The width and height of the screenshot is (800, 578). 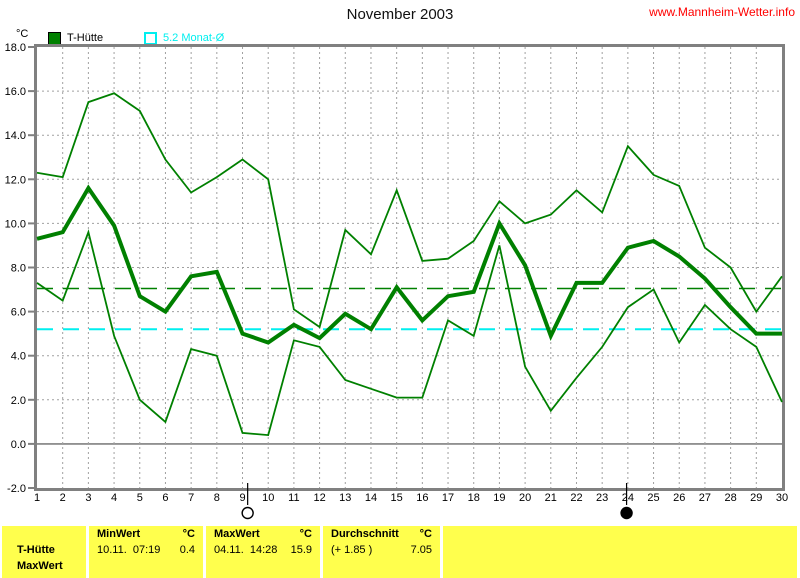 I want to click on legend-t-huette-label: T-Hütte, so click(x=85, y=38).